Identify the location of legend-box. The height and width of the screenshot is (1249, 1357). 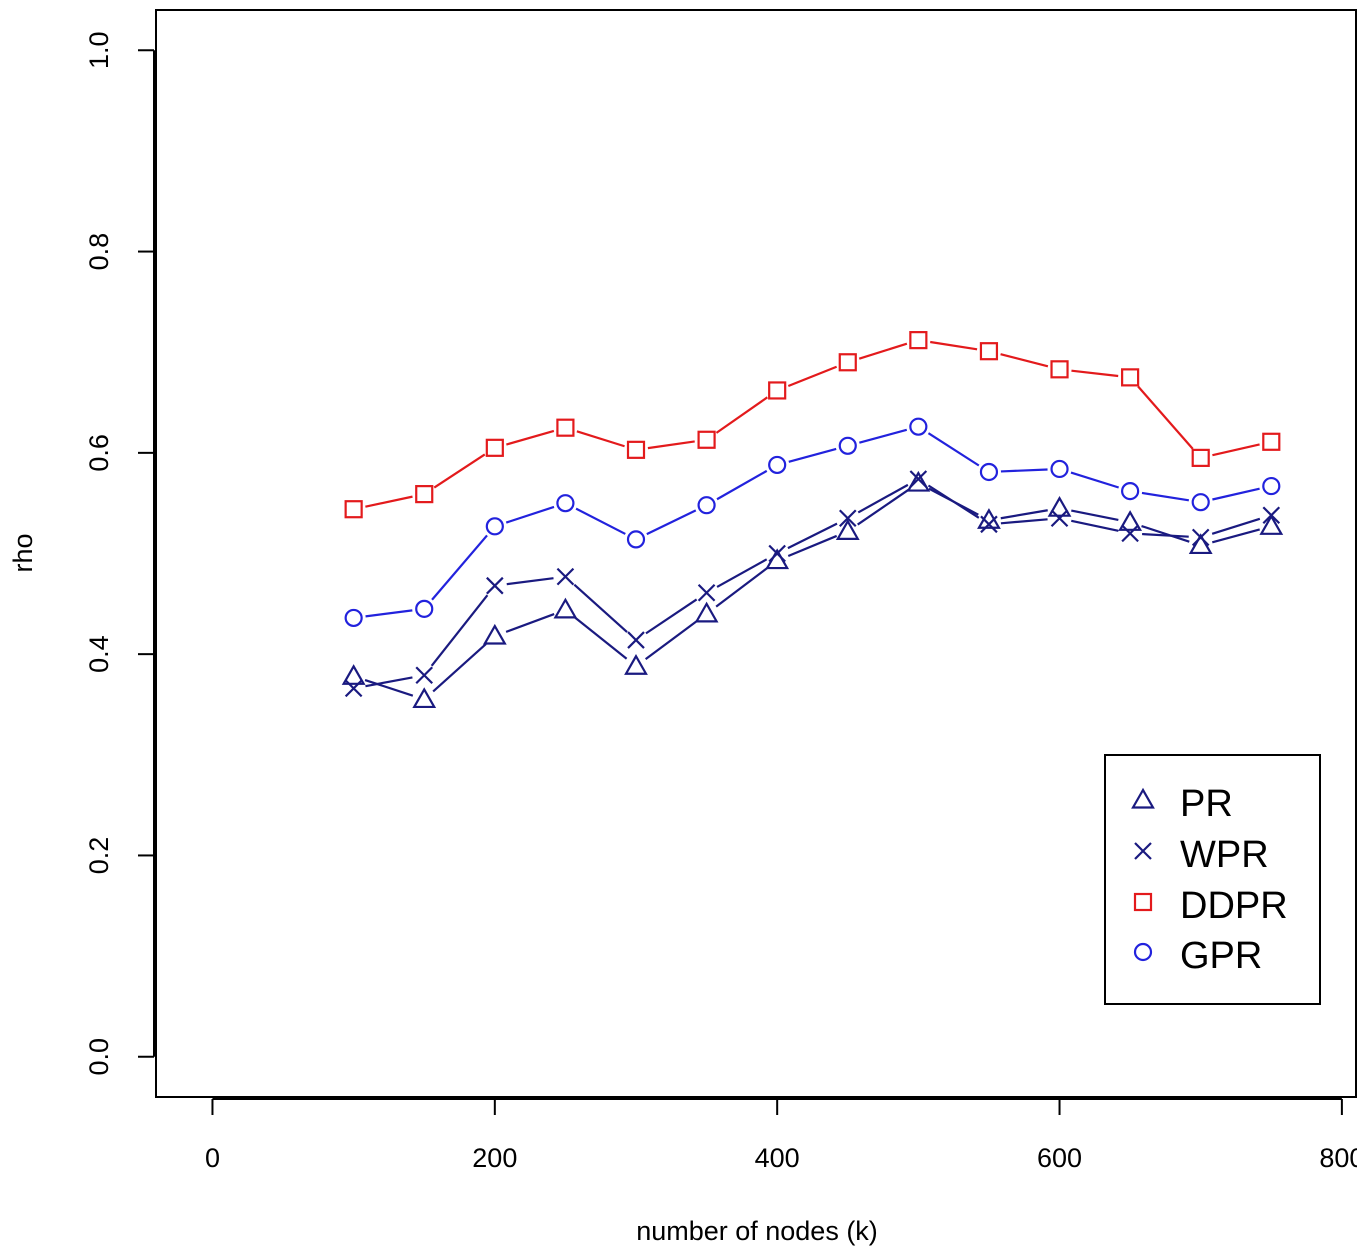
(1212, 879).